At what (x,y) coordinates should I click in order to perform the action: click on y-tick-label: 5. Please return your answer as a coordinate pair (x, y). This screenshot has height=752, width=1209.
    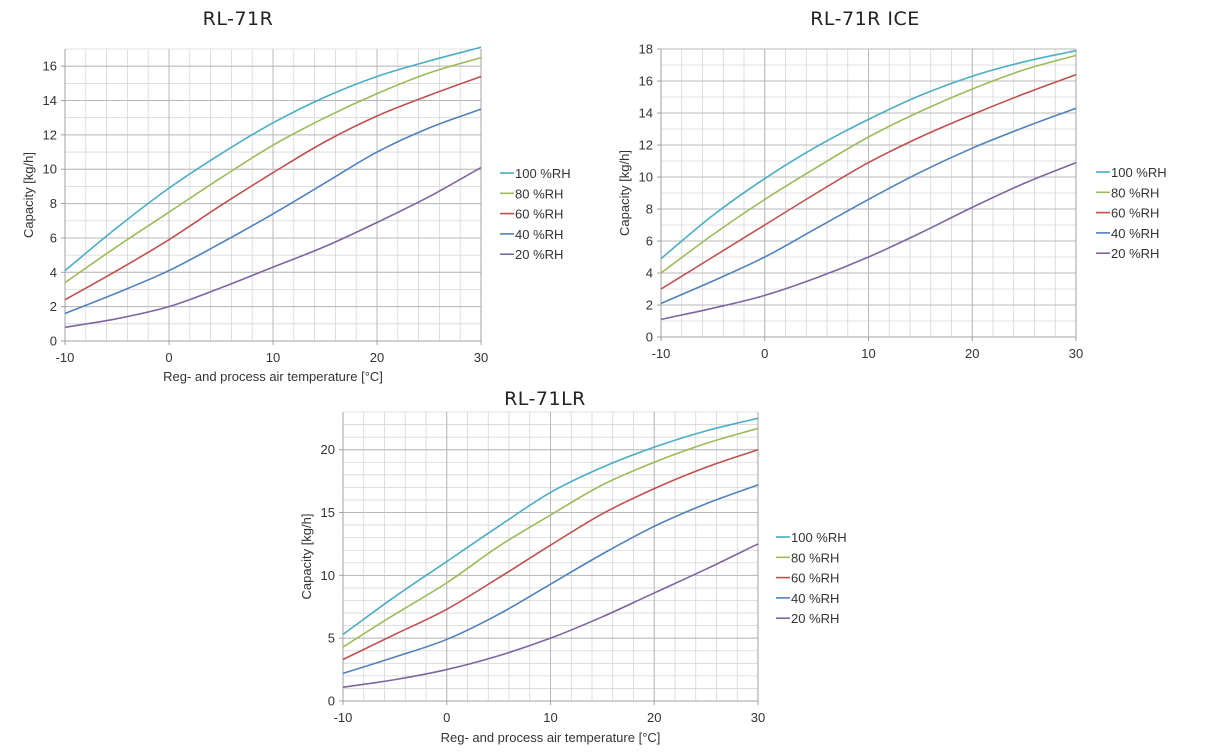
    Looking at the image, I should click on (331, 638).